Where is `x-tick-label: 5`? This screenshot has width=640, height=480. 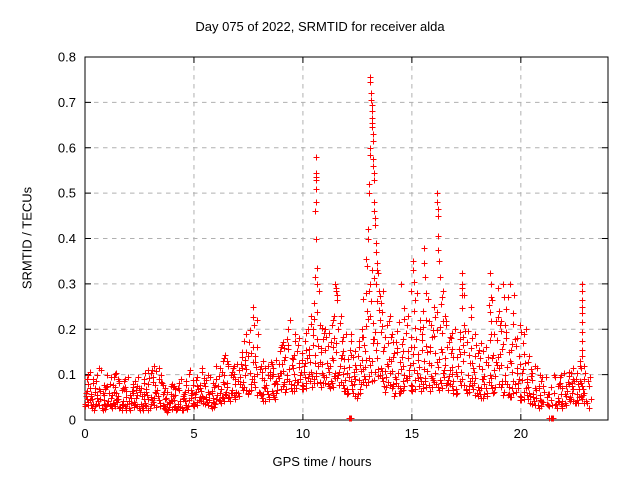
x-tick-label: 5 is located at coordinates (193, 433).